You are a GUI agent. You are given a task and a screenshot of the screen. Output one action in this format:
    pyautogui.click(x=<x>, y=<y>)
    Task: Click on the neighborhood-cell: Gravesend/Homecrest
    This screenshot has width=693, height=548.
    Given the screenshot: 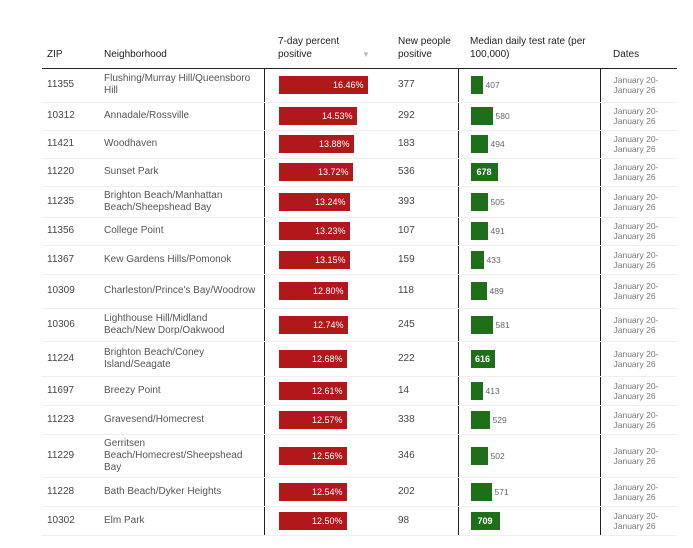 What is the action you would take?
    pyautogui.click(x=181, y=420)
    